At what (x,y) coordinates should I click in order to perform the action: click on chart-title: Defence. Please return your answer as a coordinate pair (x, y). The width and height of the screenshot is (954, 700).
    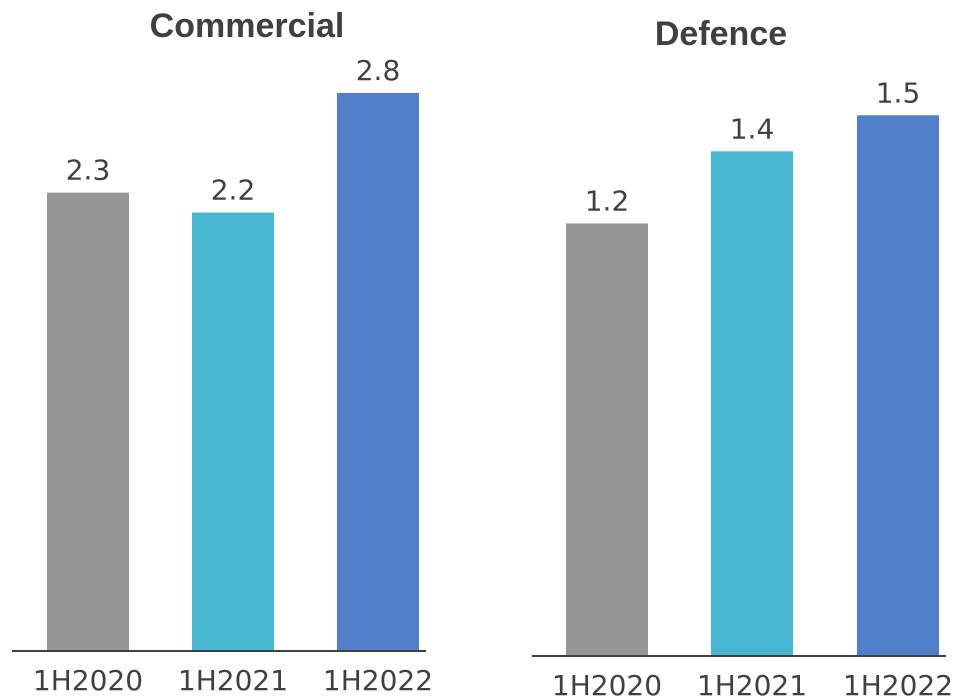
    Looking at the image, I should click on (721, 34).